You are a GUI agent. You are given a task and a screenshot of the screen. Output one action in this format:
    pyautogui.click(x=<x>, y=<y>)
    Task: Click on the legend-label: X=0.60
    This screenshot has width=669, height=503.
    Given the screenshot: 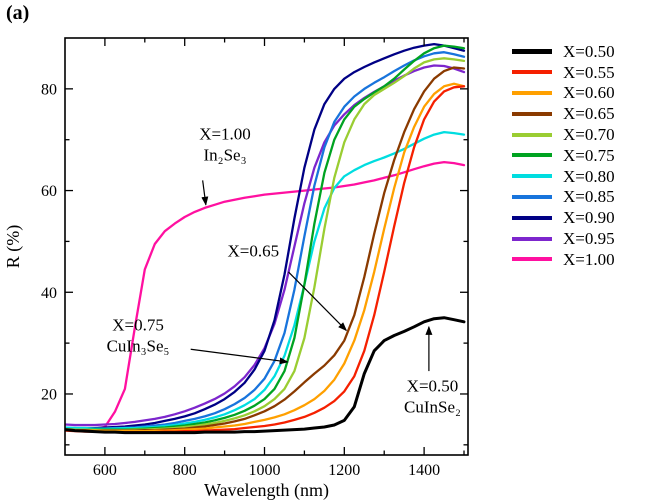 What is the action you would take?
    pyautogui.click(x=589, y=93)
    